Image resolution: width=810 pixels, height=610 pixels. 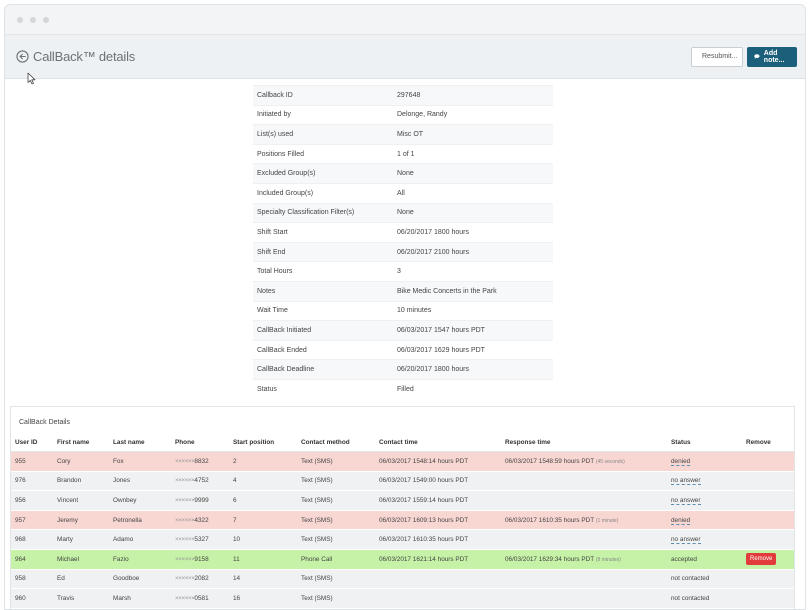 I want to click on last-name-cell: Marsh, so click(x=140, y=598).